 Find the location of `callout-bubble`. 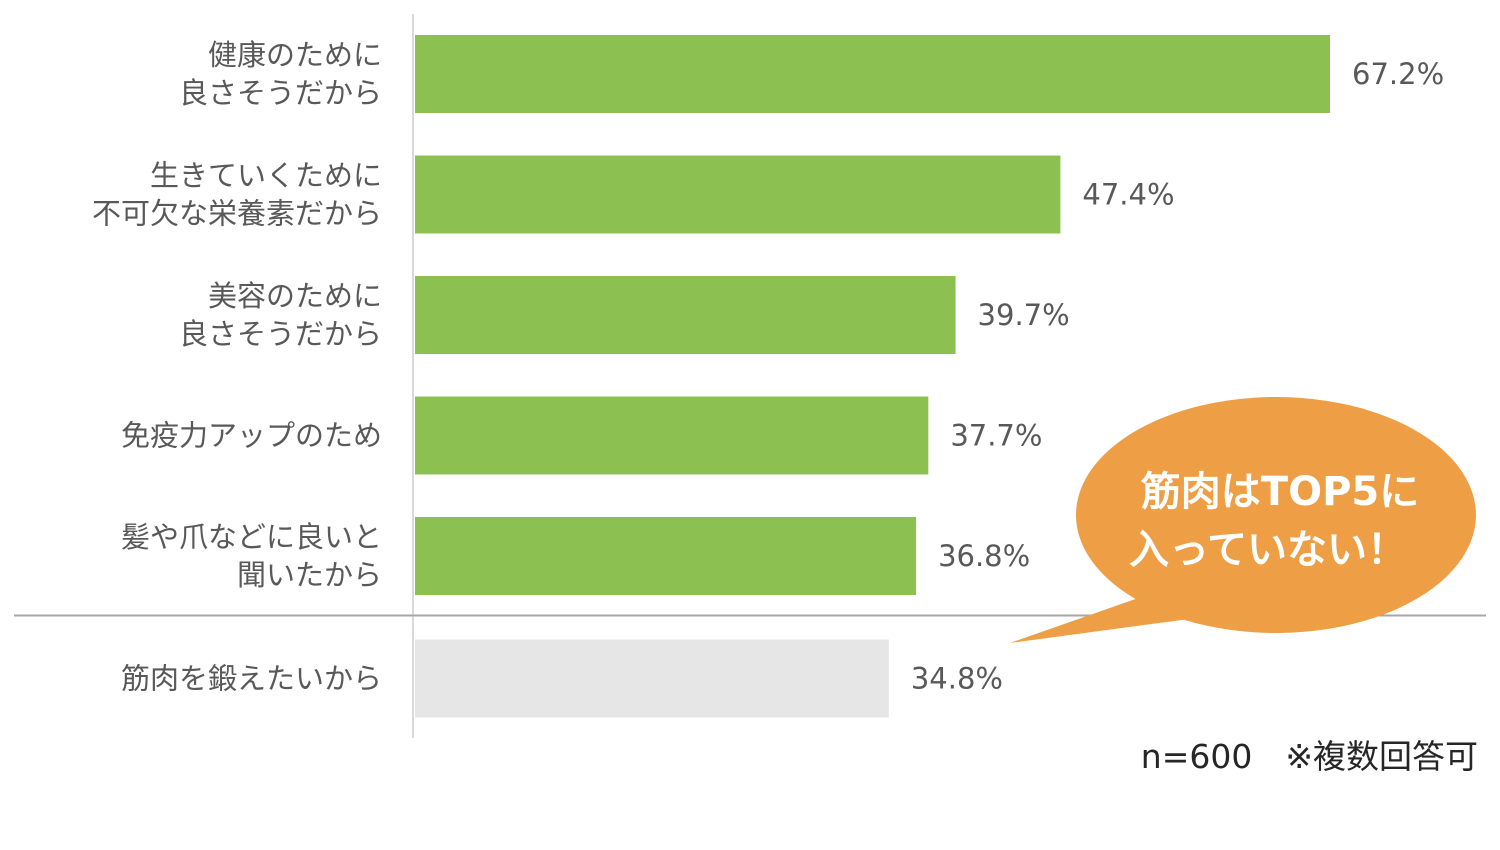

callout-bubble is located at coordinates (1243, 519).